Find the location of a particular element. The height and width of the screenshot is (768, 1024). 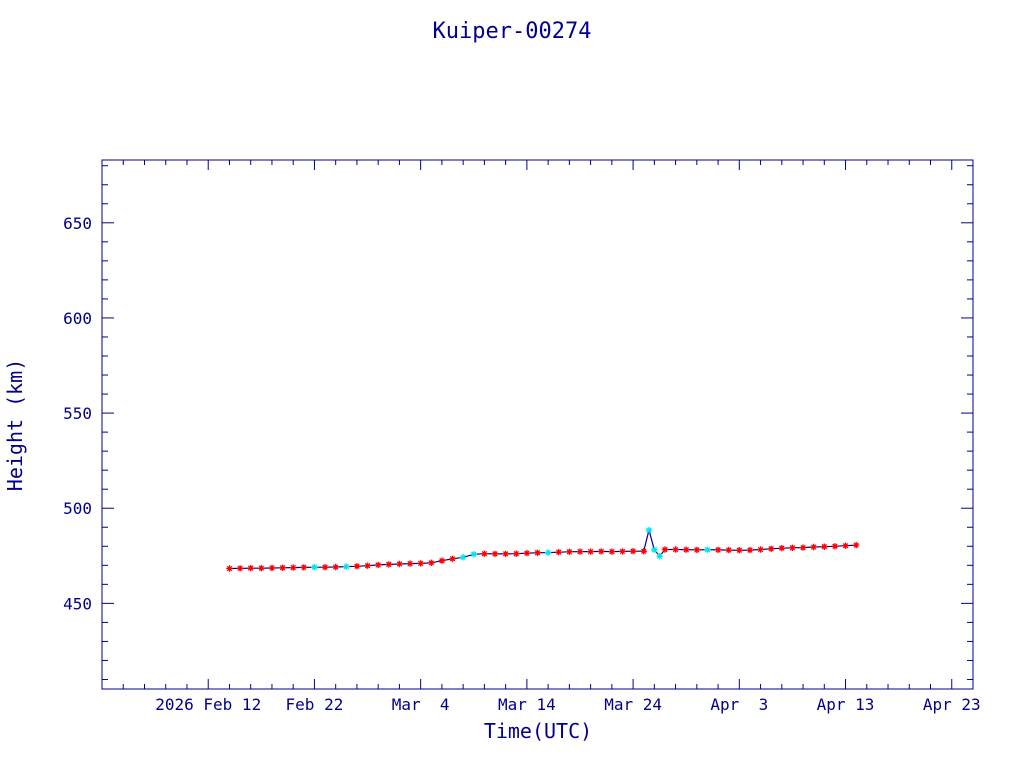

x-tick-label: Mar 4 is located at coordinates (421, 704).